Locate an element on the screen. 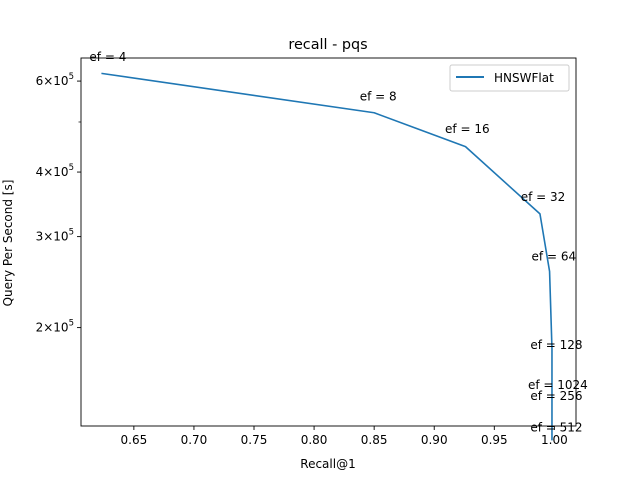  x-tick-label: 0.90 is located at coordinates (434, 440).